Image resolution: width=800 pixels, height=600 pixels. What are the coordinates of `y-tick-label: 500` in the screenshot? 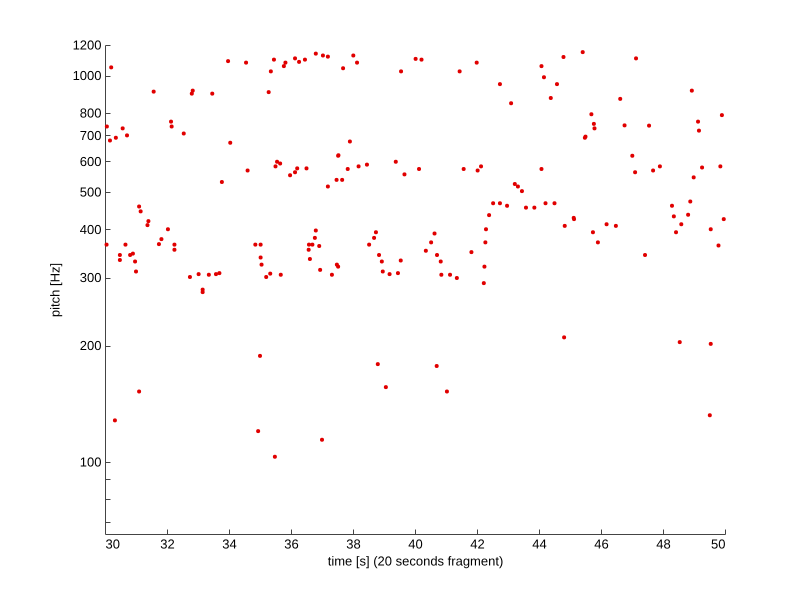 It's located at (91, 192).